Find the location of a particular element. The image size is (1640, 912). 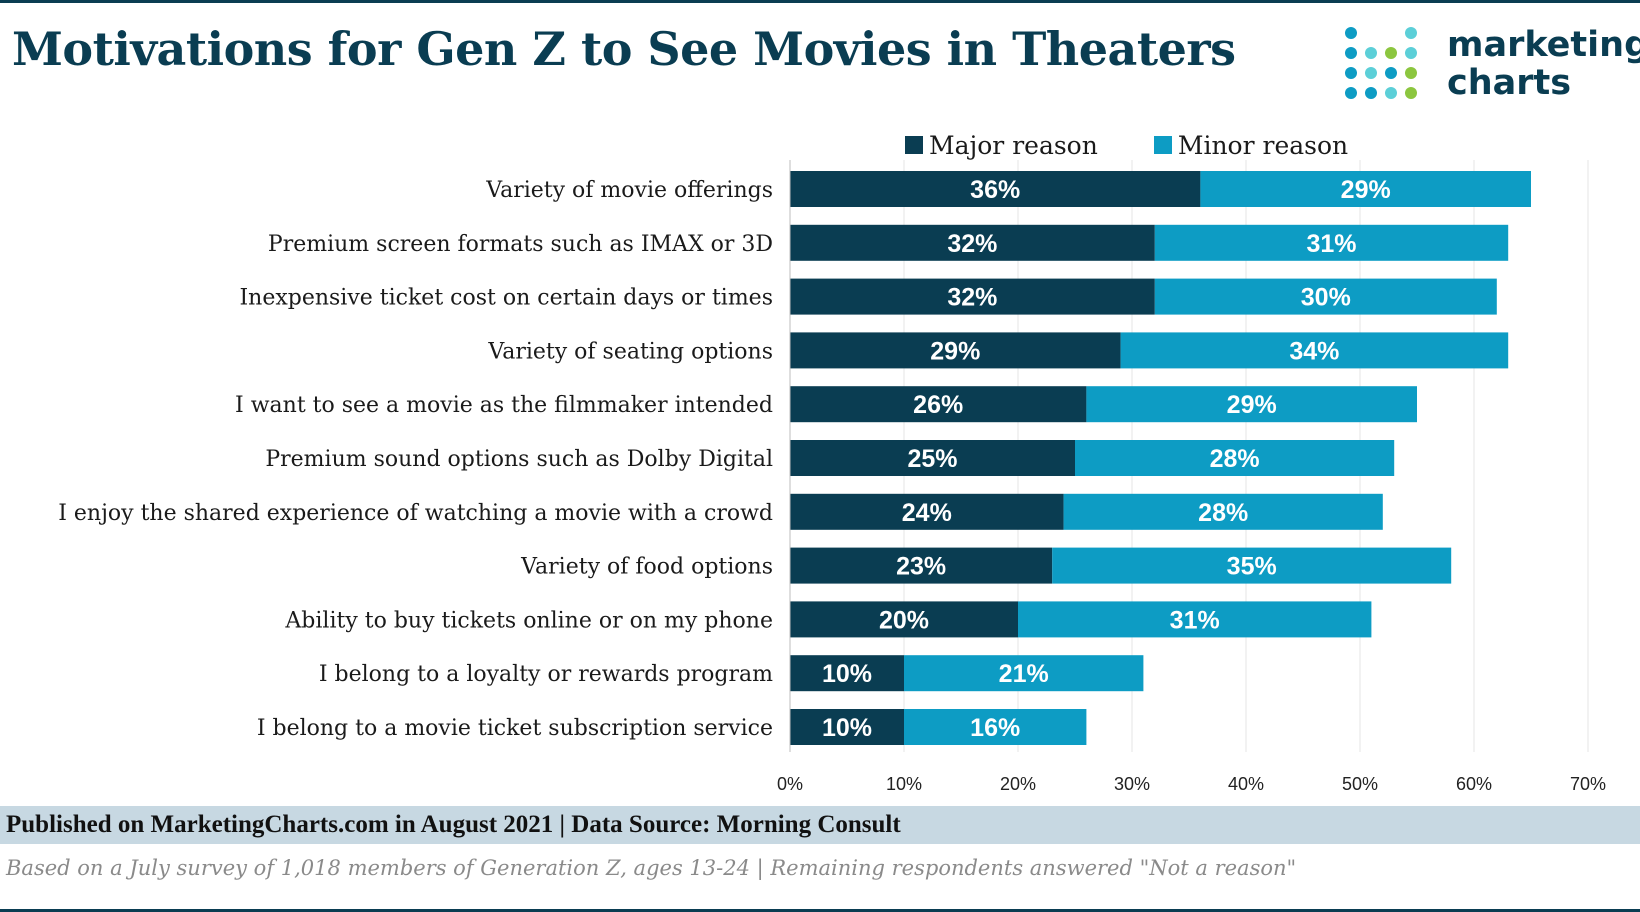

legend-swatch-minor is located at coordinates (1162, 145).